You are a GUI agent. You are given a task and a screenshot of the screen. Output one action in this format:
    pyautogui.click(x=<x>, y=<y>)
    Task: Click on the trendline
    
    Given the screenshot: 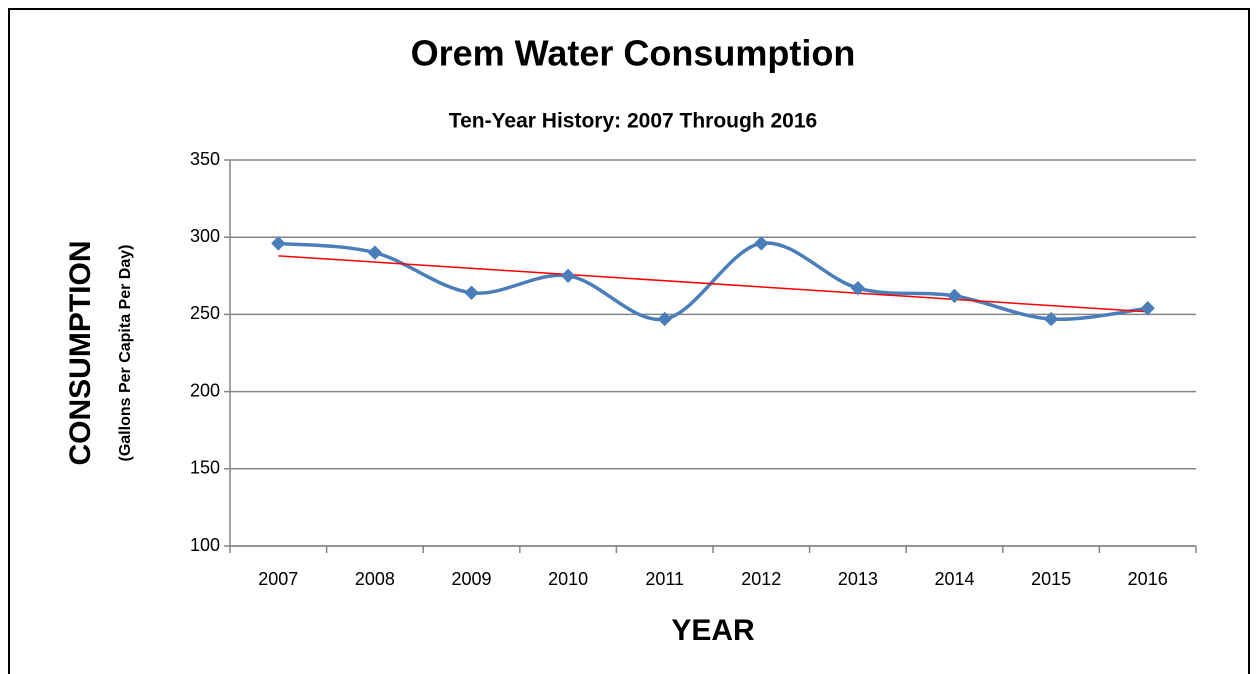 What is the action you would take?
    pyautogui.click(x=713, y=284)
    